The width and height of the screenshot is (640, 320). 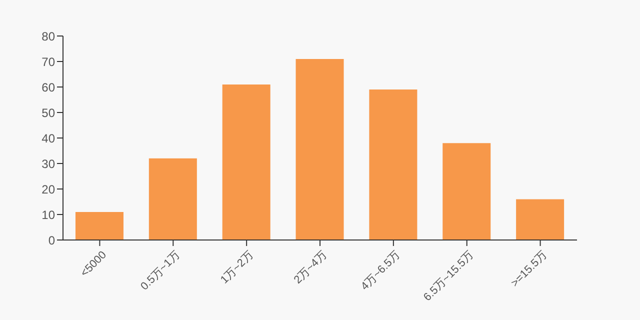 I want to click on y-tick-label: 80, so click(x=49, y=36).